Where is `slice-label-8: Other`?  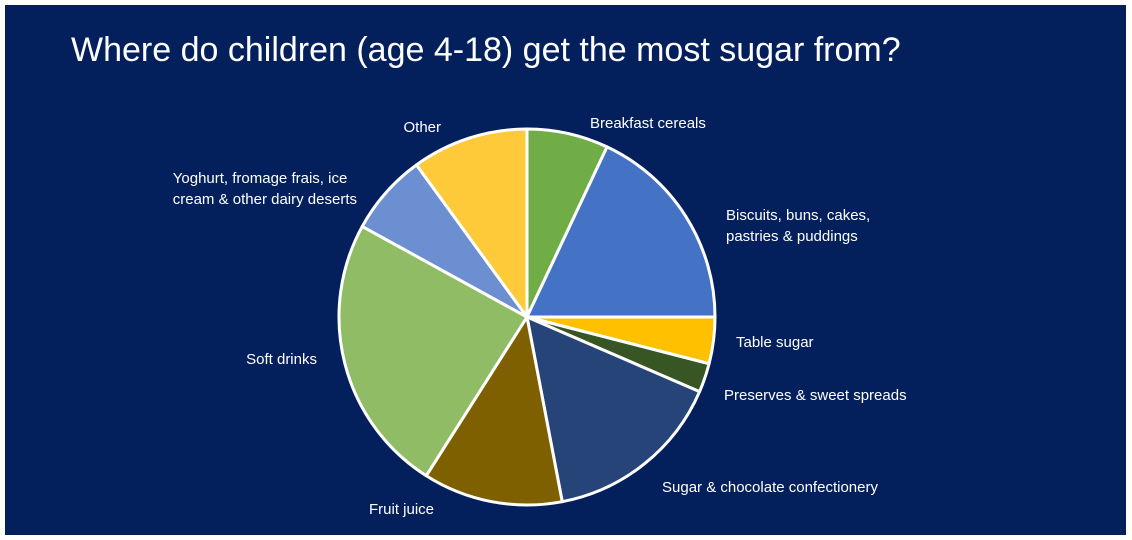
slice-label-8: Other is located at coordinates (422, 127).